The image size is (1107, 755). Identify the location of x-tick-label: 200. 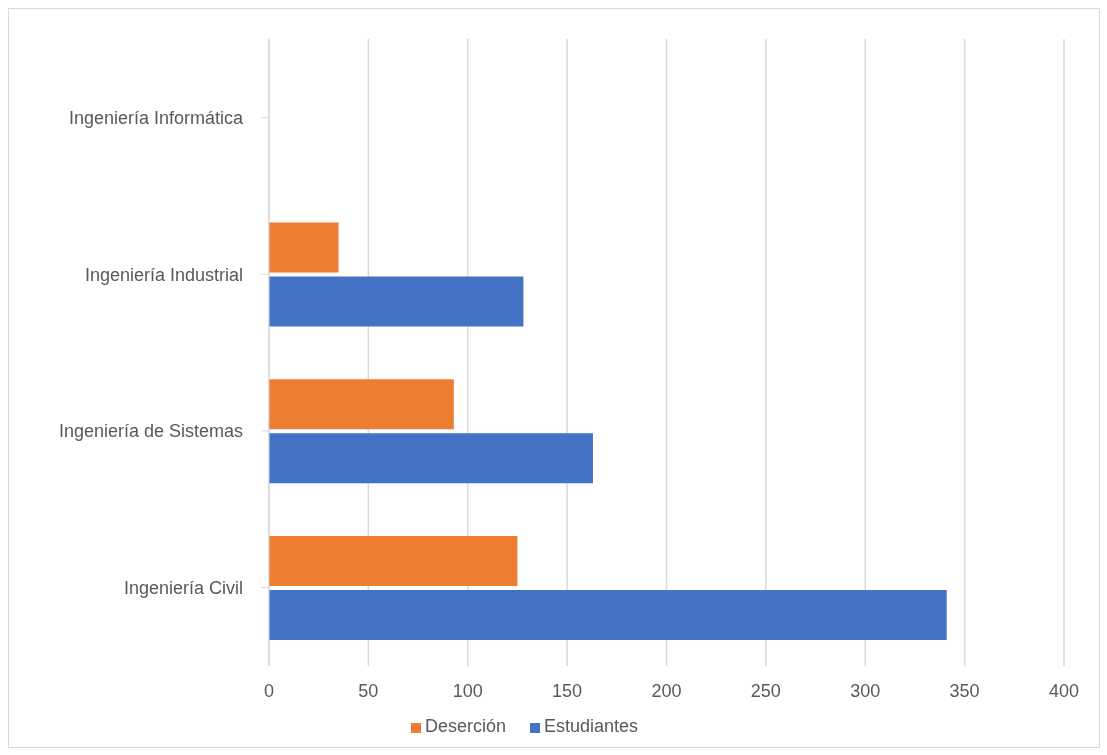
(666, 690).